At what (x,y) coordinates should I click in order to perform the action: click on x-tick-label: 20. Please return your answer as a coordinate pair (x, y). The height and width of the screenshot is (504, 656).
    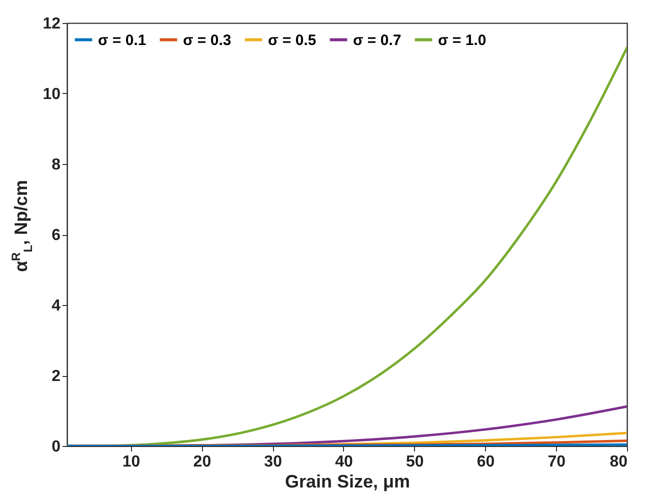
    Looking at the image, I should click on (202, 462).